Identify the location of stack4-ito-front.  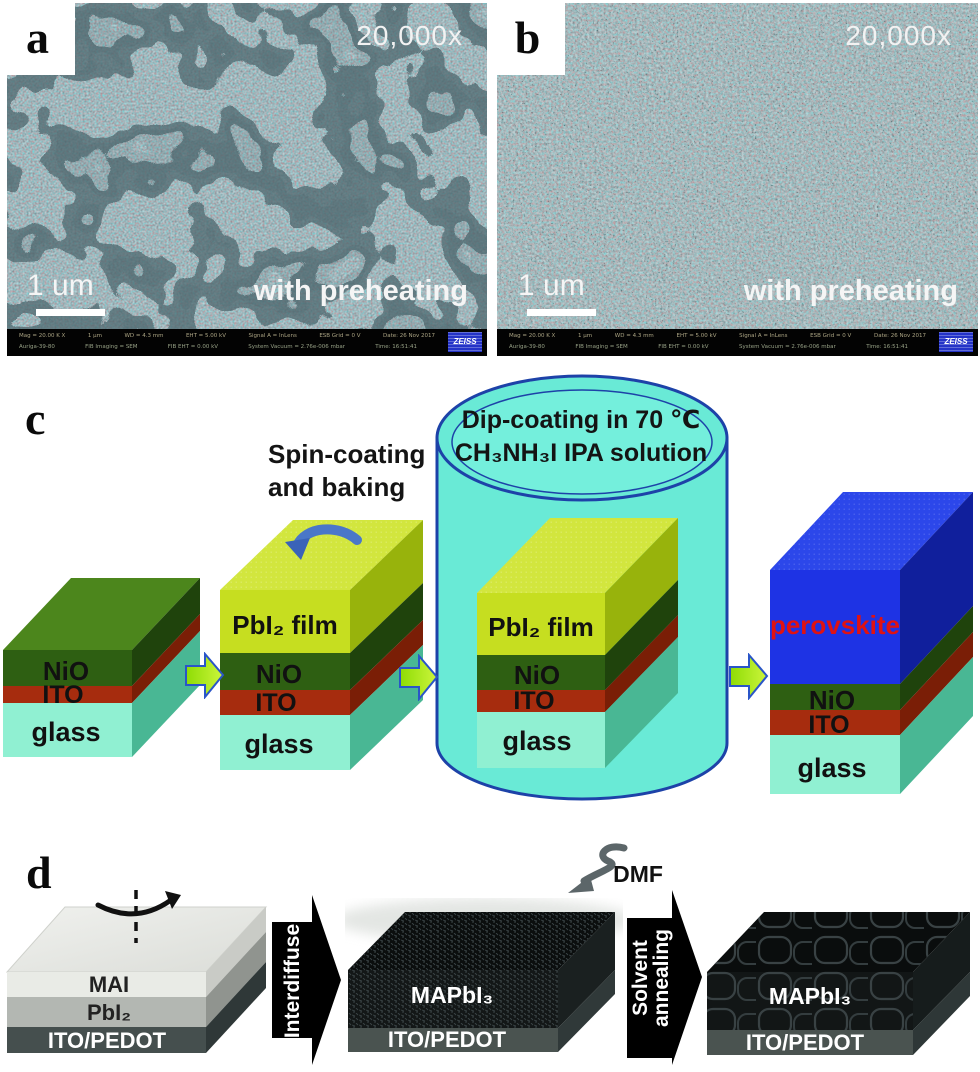
(835, 722).